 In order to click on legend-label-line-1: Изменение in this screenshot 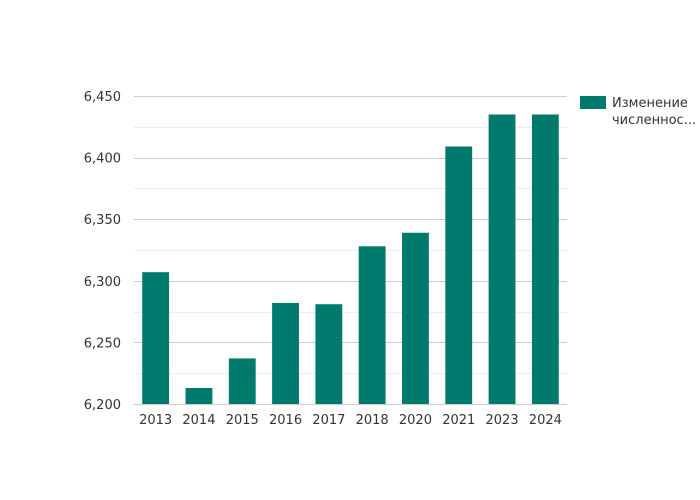, I will do `click(650, 103)`.